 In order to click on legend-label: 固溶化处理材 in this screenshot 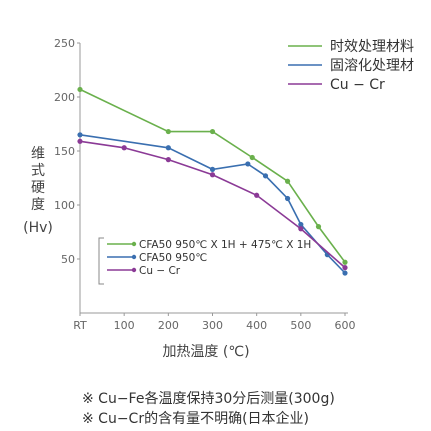, I will do `click(372, 66)`.